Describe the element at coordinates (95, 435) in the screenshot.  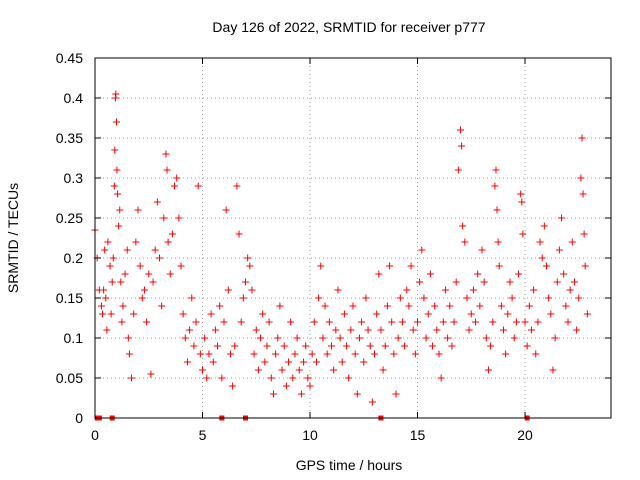
I see `x-tick-label: 0` at that location.